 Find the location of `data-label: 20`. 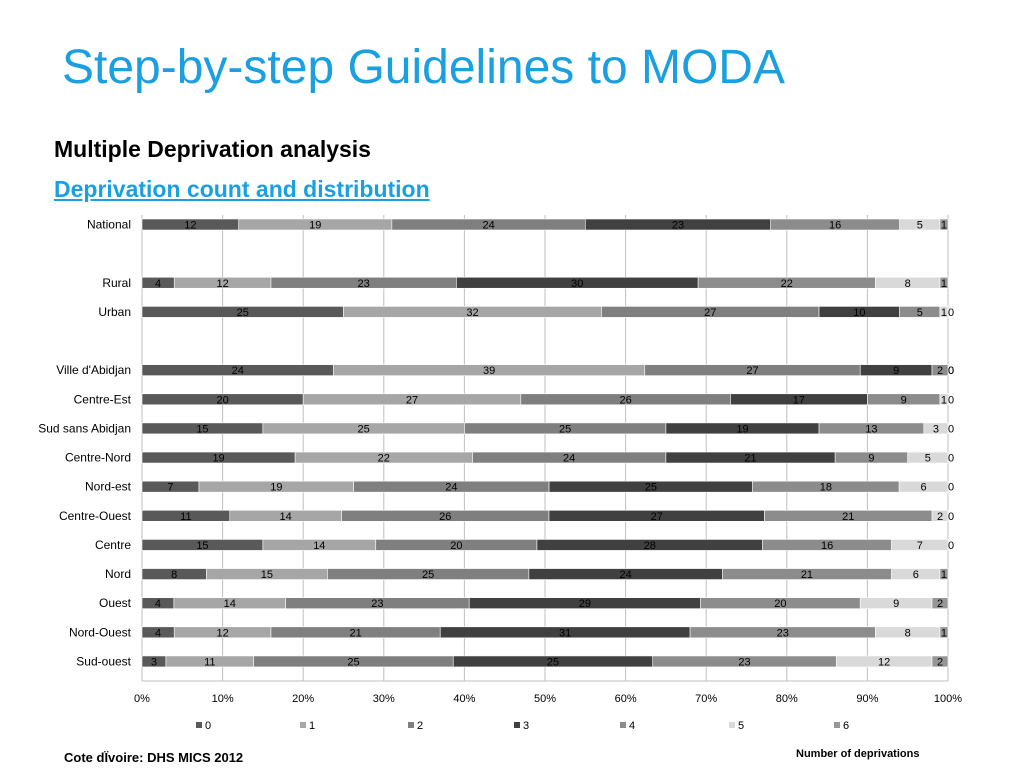

data-label: 20 is located at coordinates (222, 400).